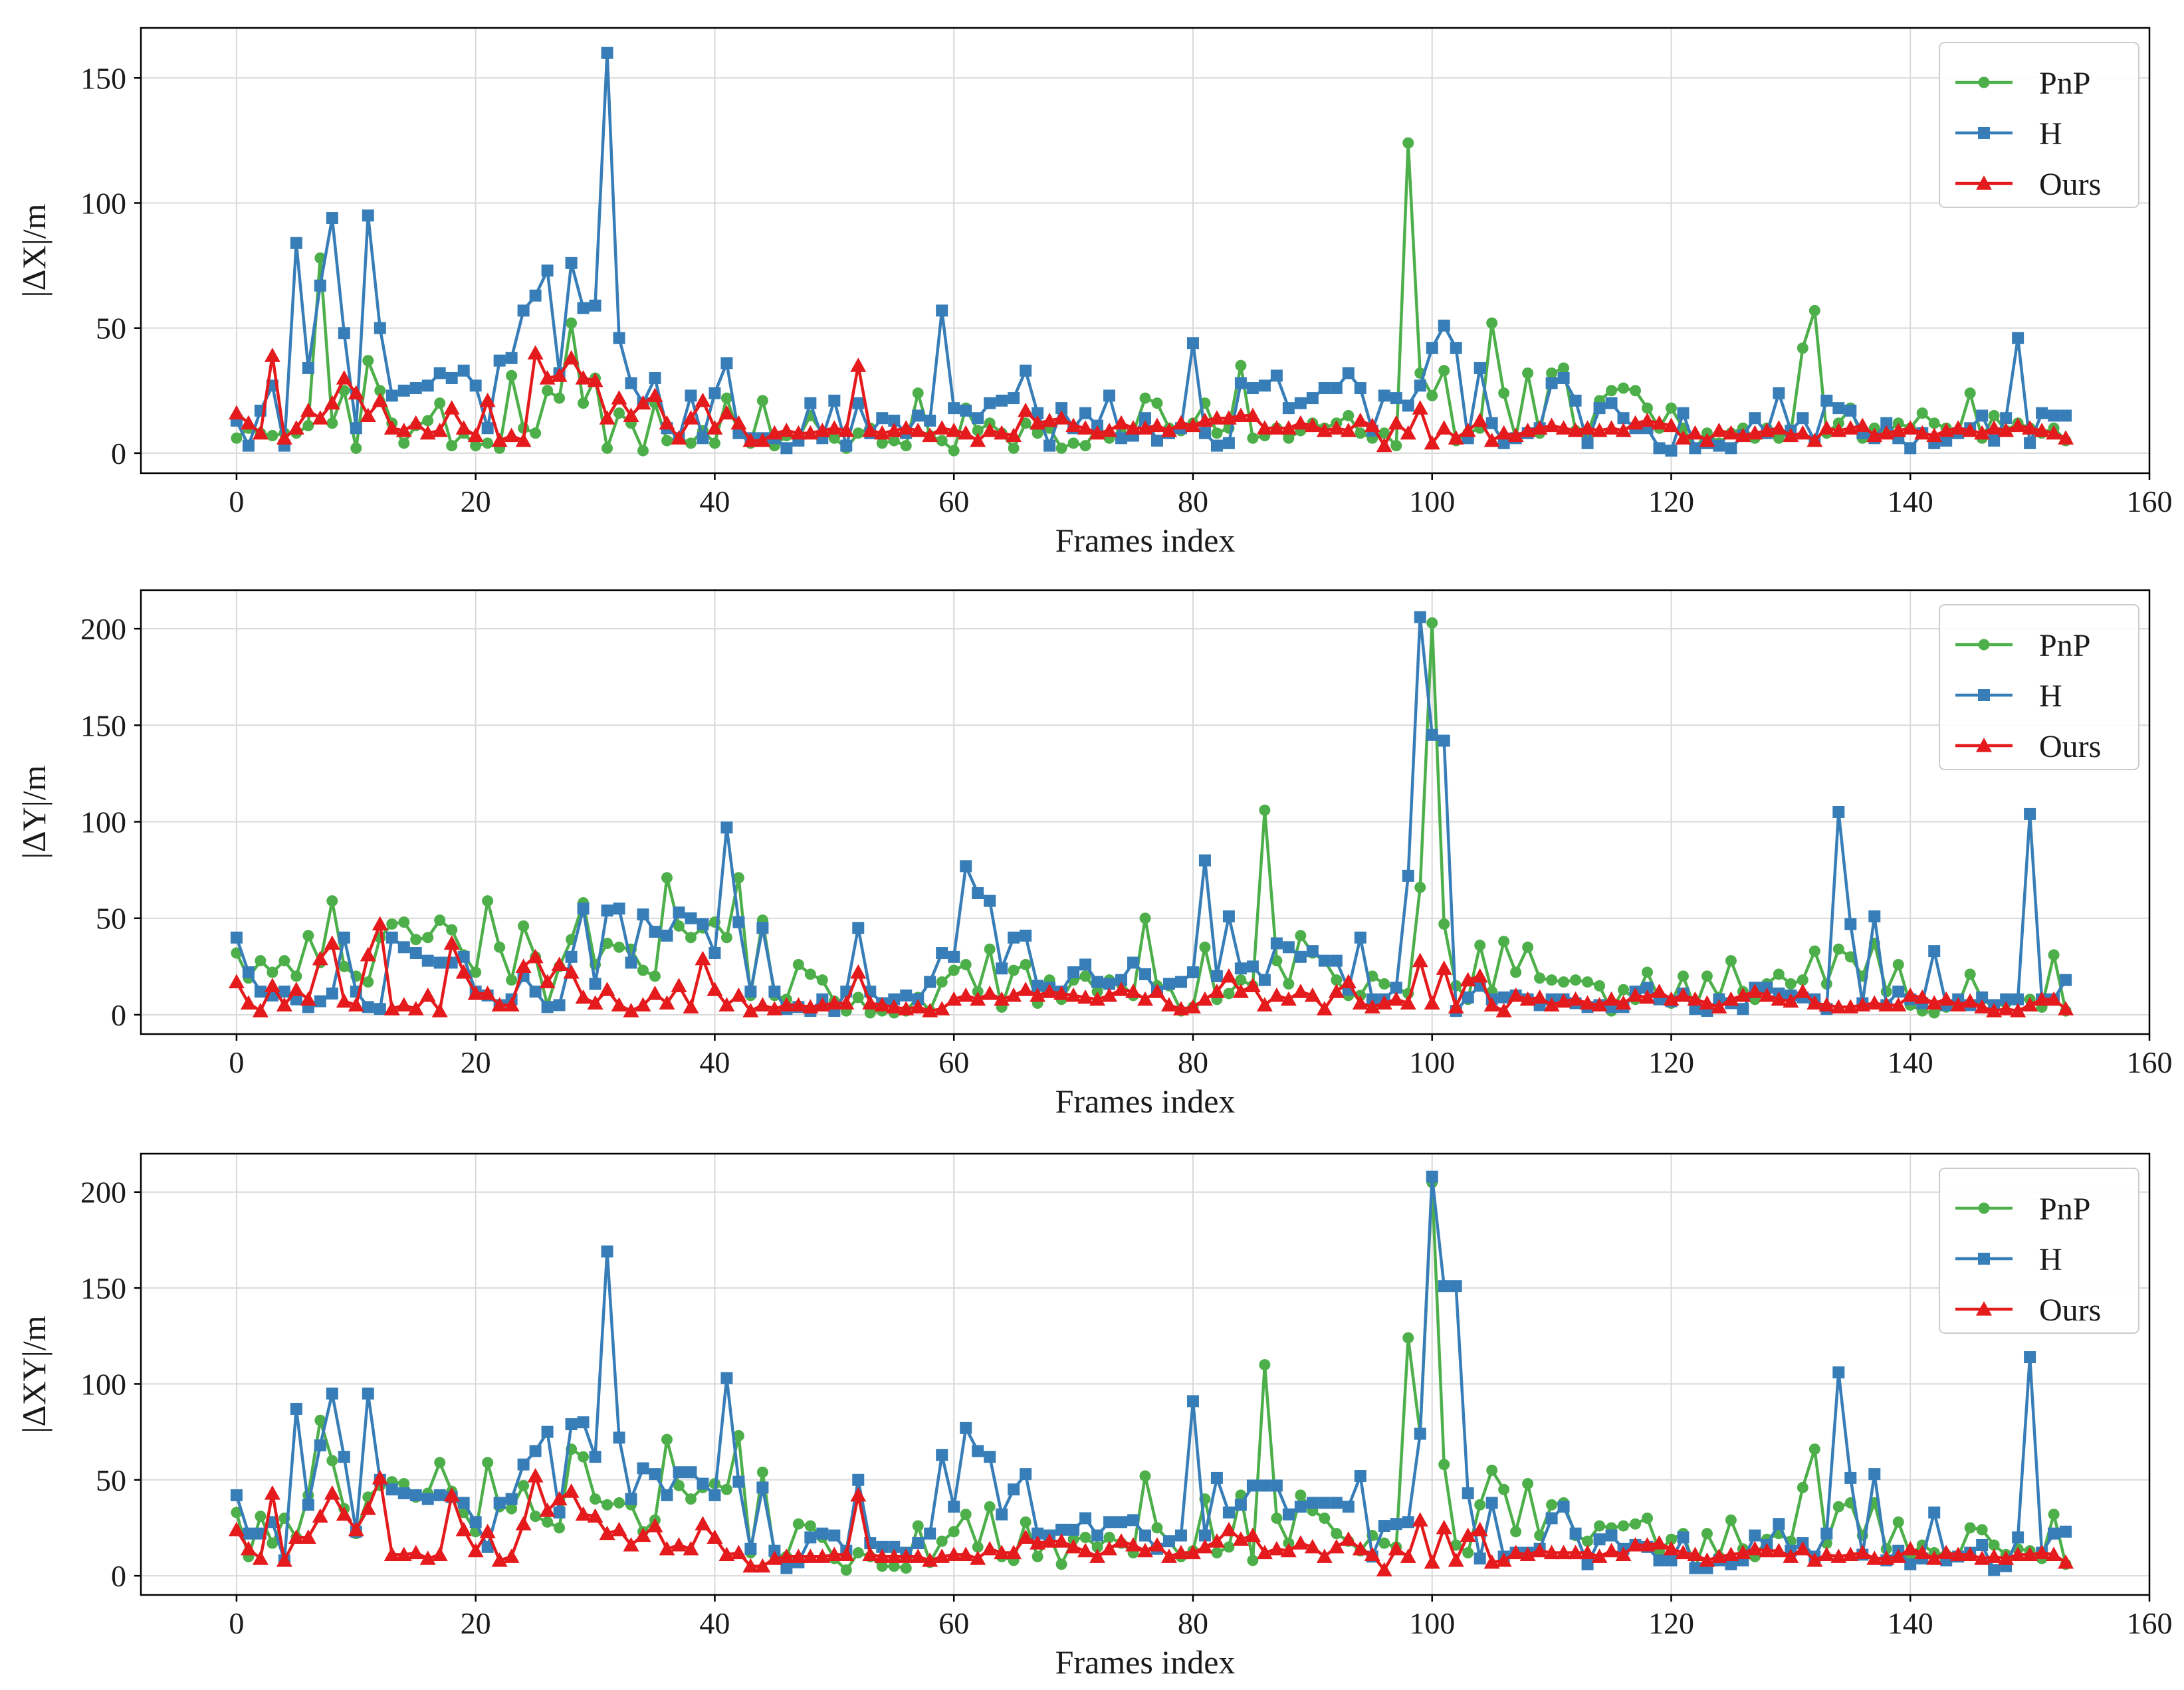  What do you see at coordinates (111, 1480) in the screenshot?
I see `y-tick-label: 50` at bounding box center [111, 1480].